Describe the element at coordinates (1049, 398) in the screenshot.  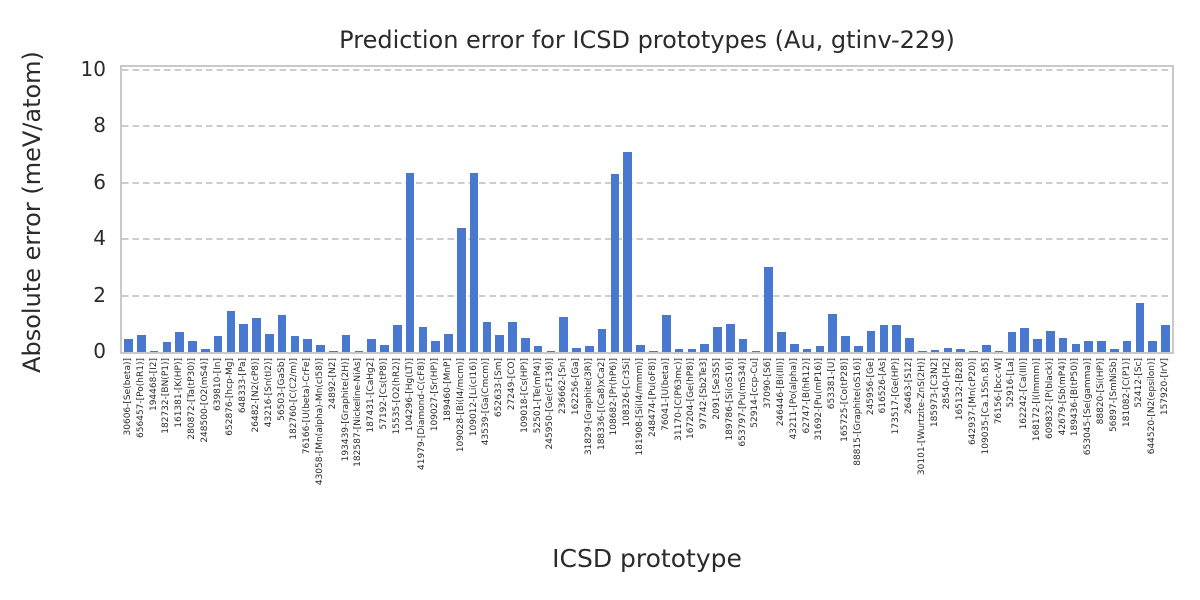
I see `x-tick-label: 609832-[P(black)]` at that location.